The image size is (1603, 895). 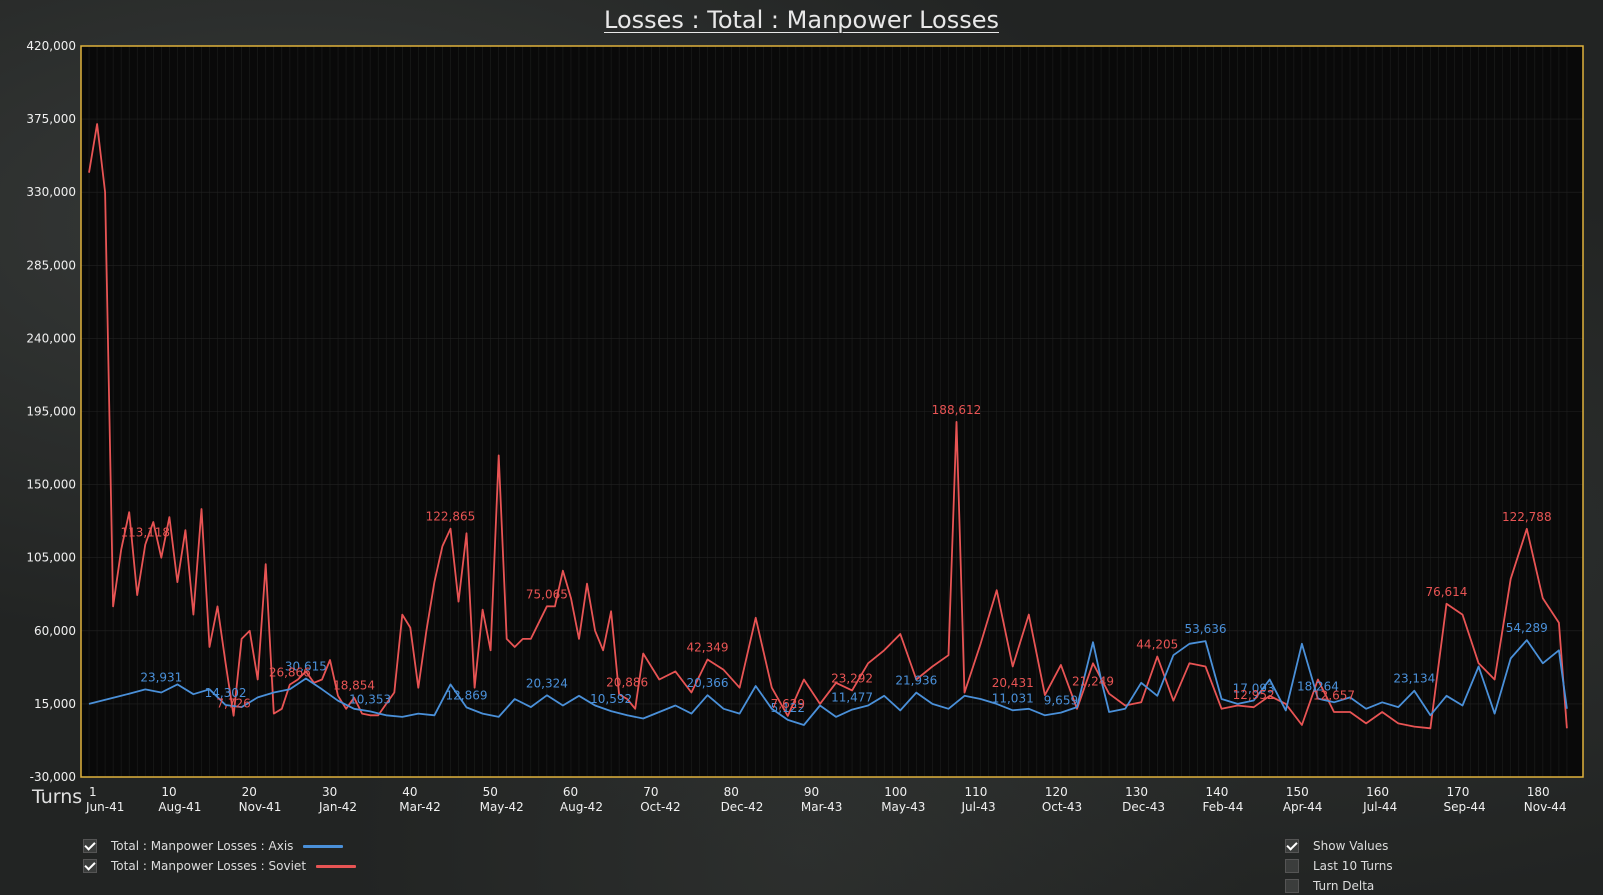 I want to click on x-axis-label: Turns, so click(x=57, y=797).